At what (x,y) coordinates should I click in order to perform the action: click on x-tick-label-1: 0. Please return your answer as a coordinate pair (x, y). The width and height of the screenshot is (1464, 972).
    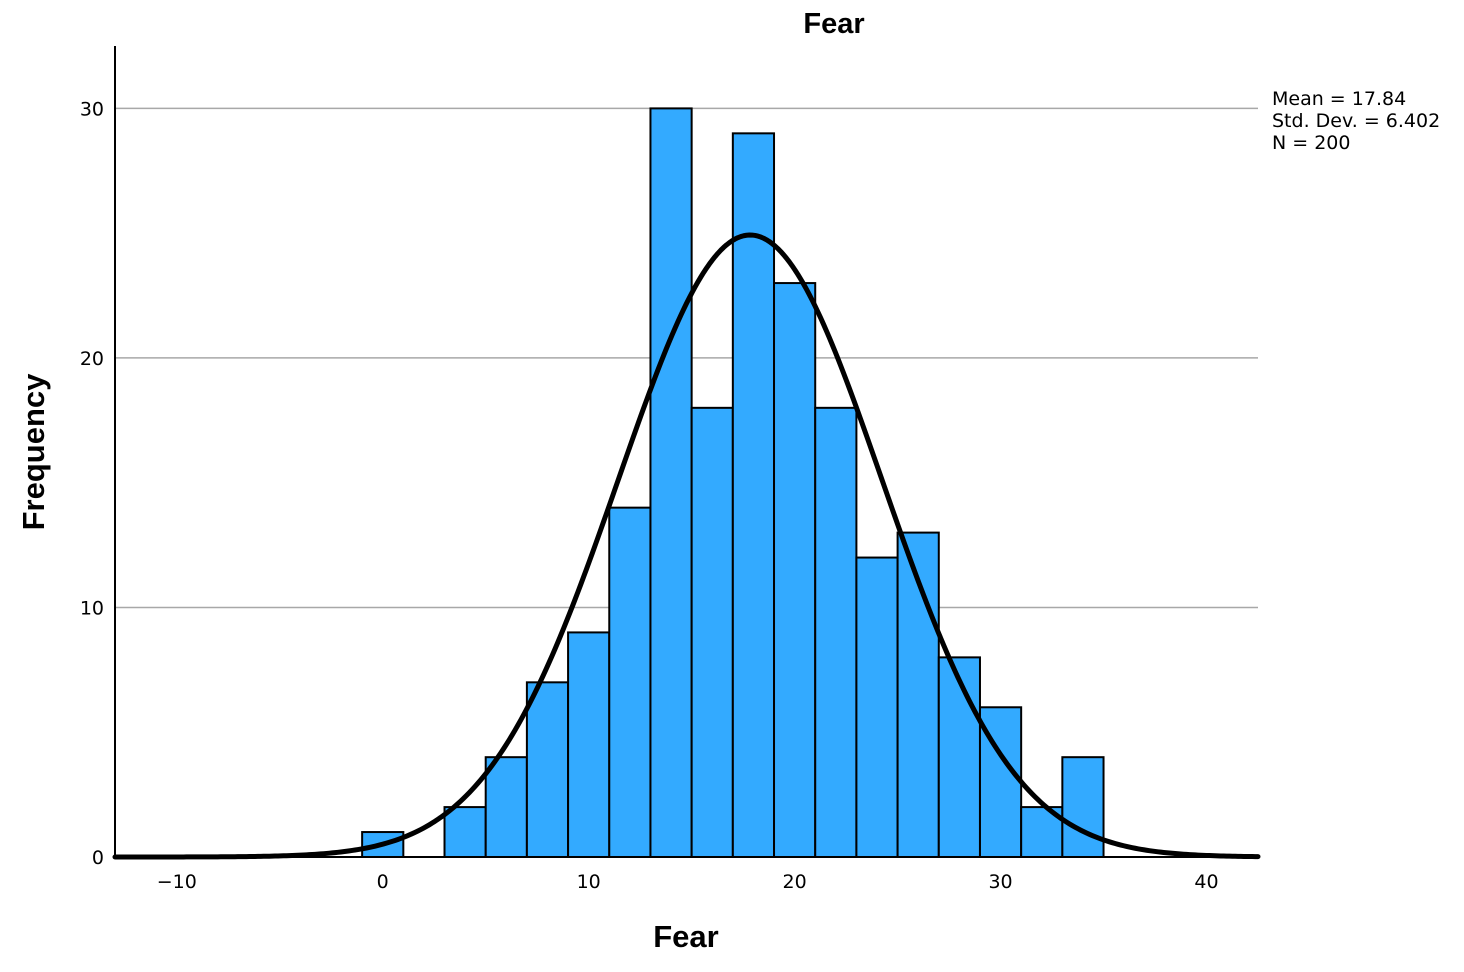
    Looking at the image, I should click on (383, 882).